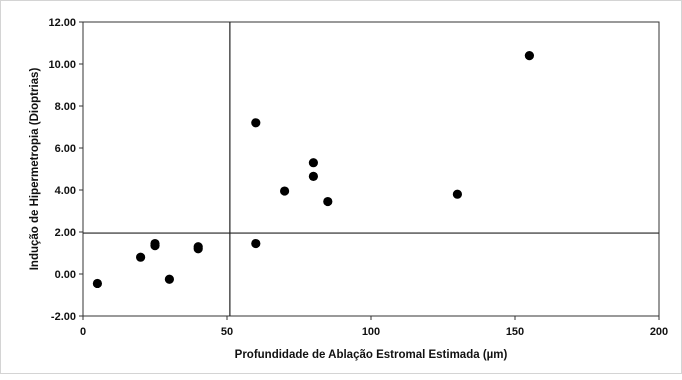 This screenshot has height=380, width=682. What do you see at coordinates (65, 107) in the screenshot?
I see `y-tick-label: 8.00` at bounding box center [65, 107].